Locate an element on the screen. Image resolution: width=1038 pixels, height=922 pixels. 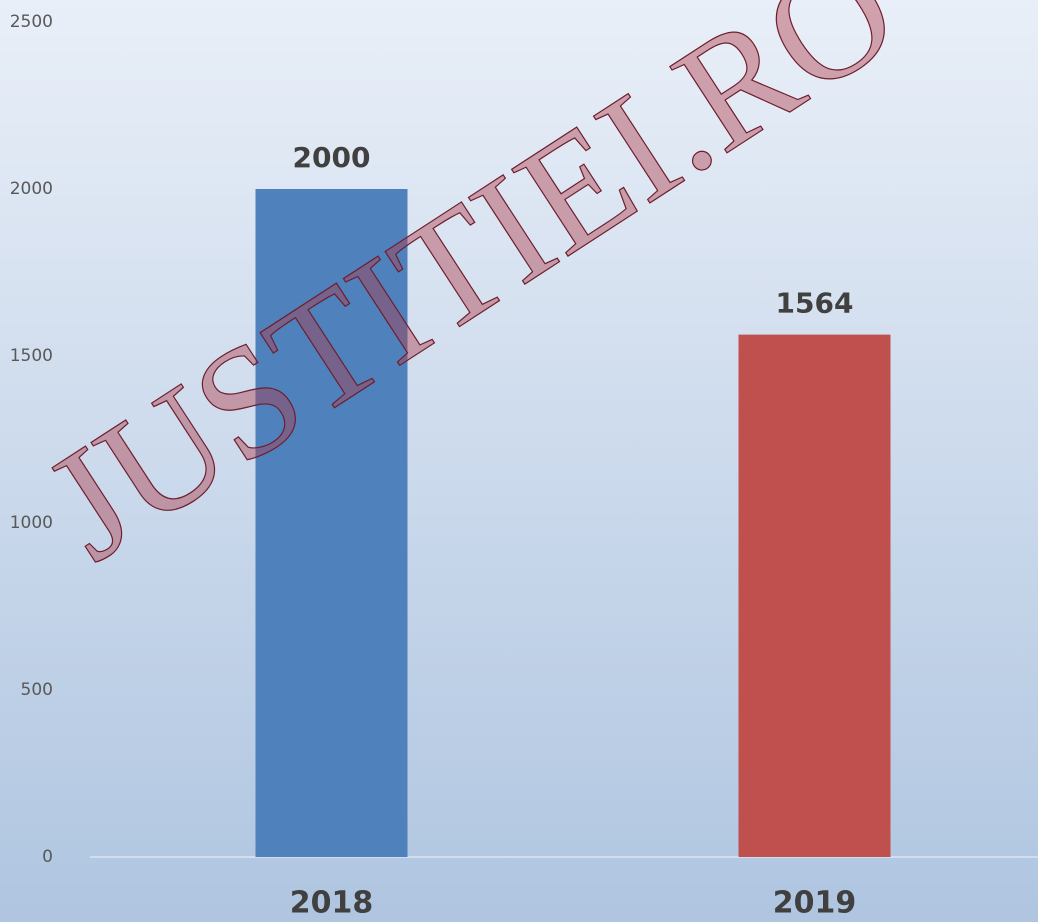
y-tick-label: 0 is located at coordinates (47, 857).